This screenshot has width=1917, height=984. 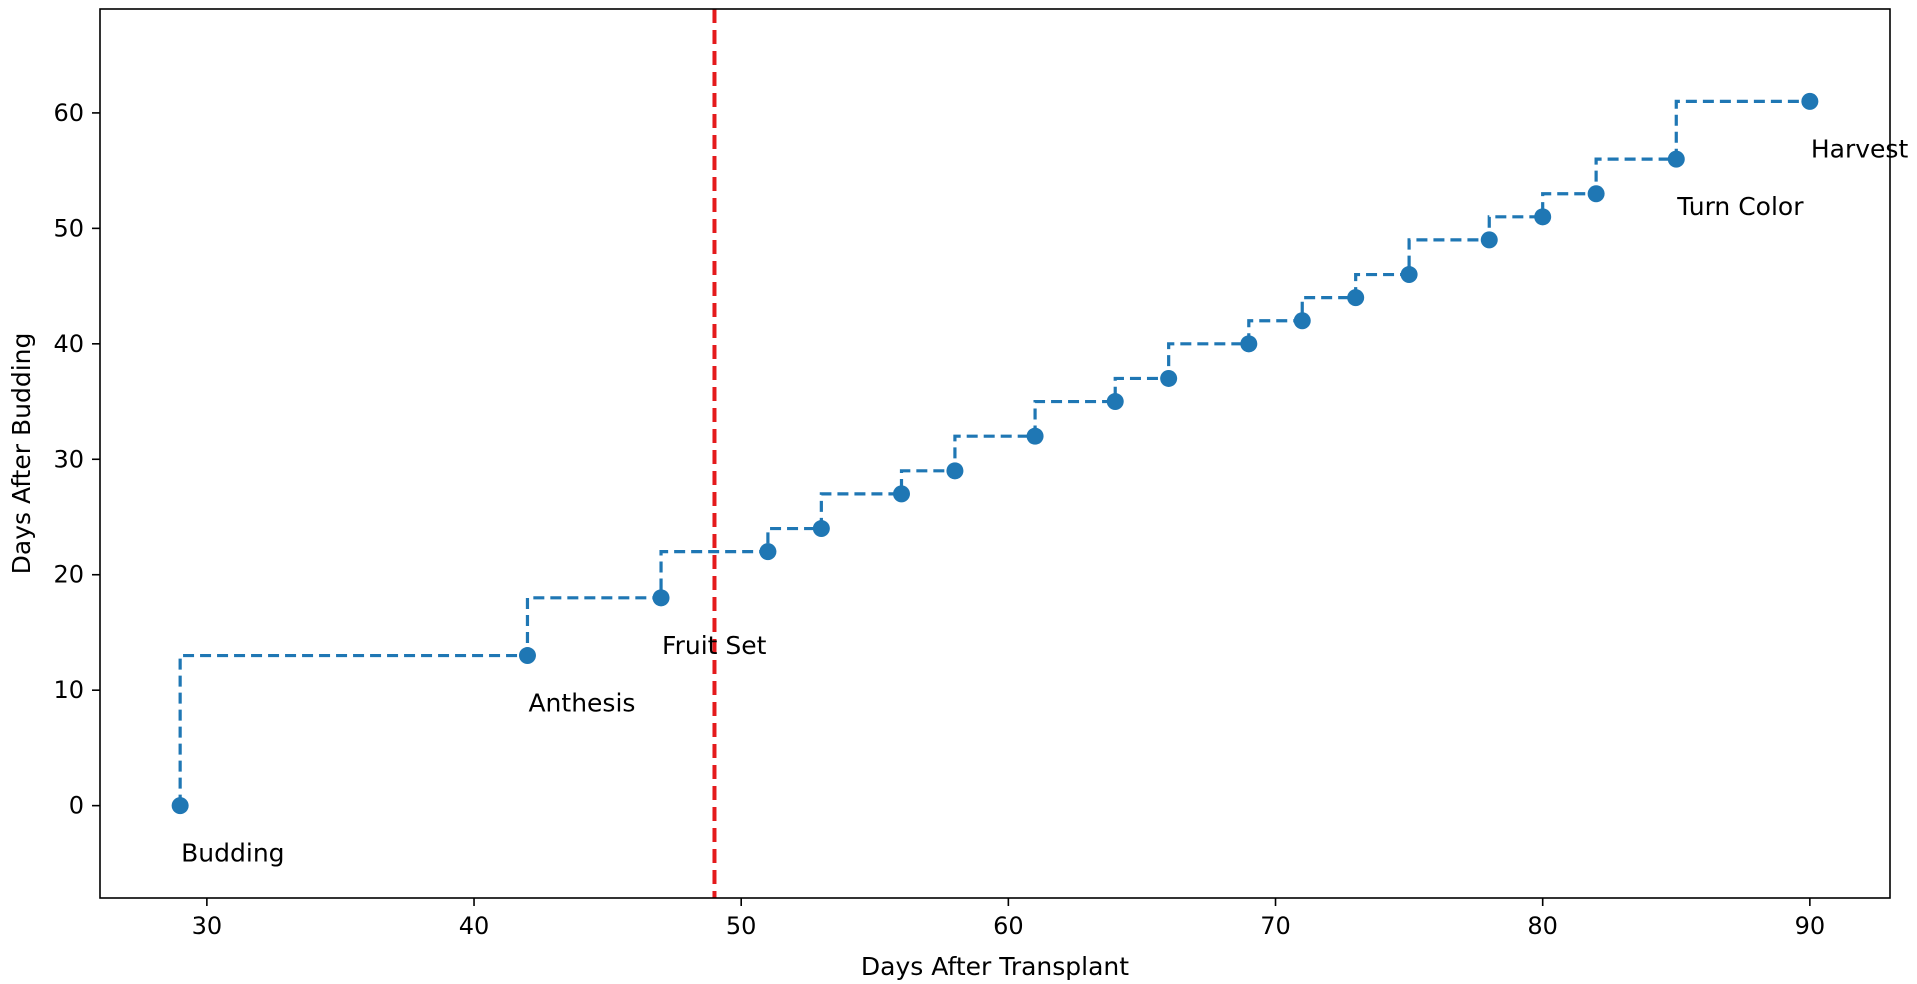 What do you see at coordinates (581, 703) in the screenshot?
I see `annotation-label: Anthesis` at bounding box center [581, 703].